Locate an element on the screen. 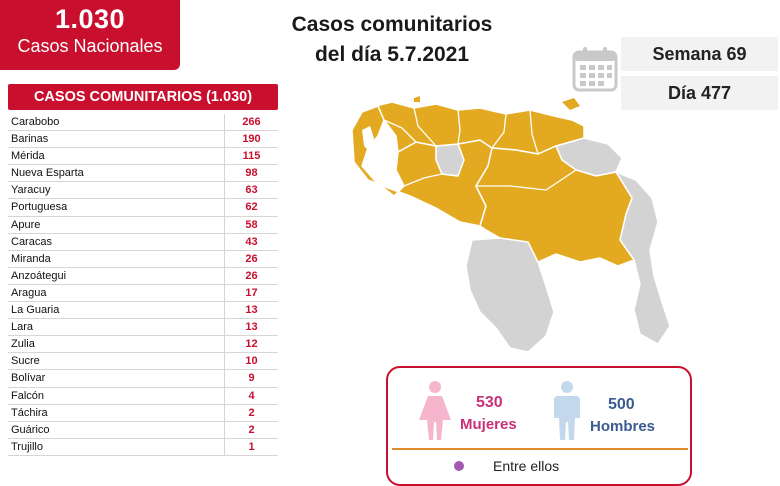 Image resolution: width=780 pixels, height=486 pixels. map-region-east-bolivar is located at coordinates (555, 206).